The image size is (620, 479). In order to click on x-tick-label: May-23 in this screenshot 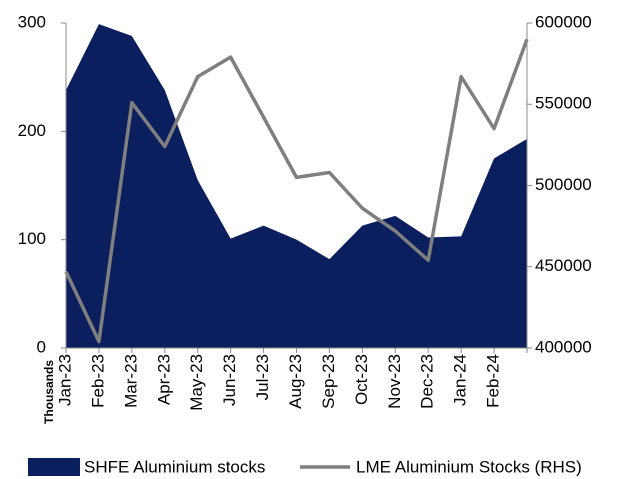, I will do `click(196, 382)`.